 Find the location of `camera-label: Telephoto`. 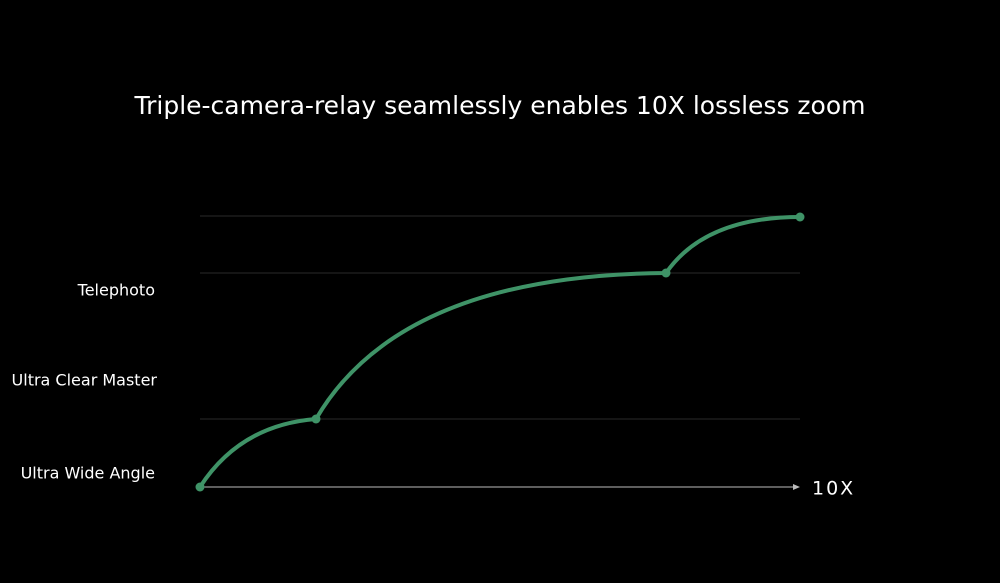

camera-label: Telephoto is located at coordinates (116, 290).